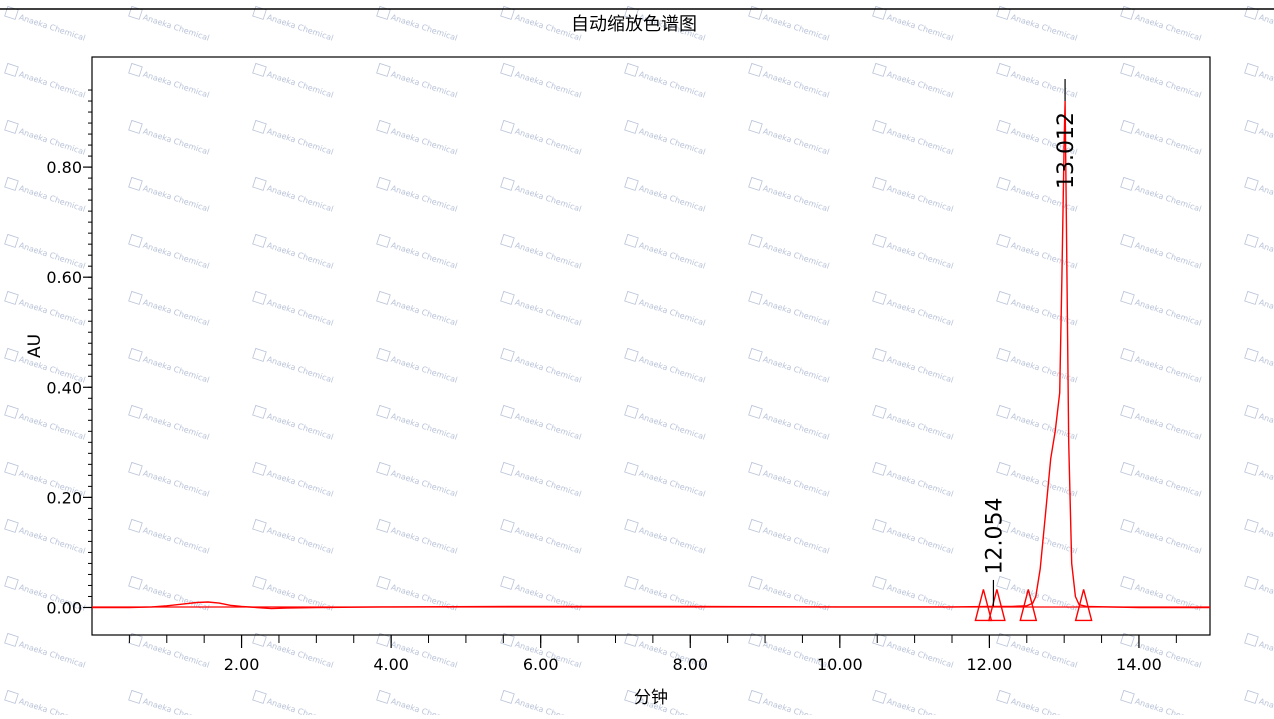 Image resolution: width=1274 pixels, height=719 pixels. Describe the element at coordinates (242, 664) in the screenshot. I see `x-tick-label: 2.00` at that location.